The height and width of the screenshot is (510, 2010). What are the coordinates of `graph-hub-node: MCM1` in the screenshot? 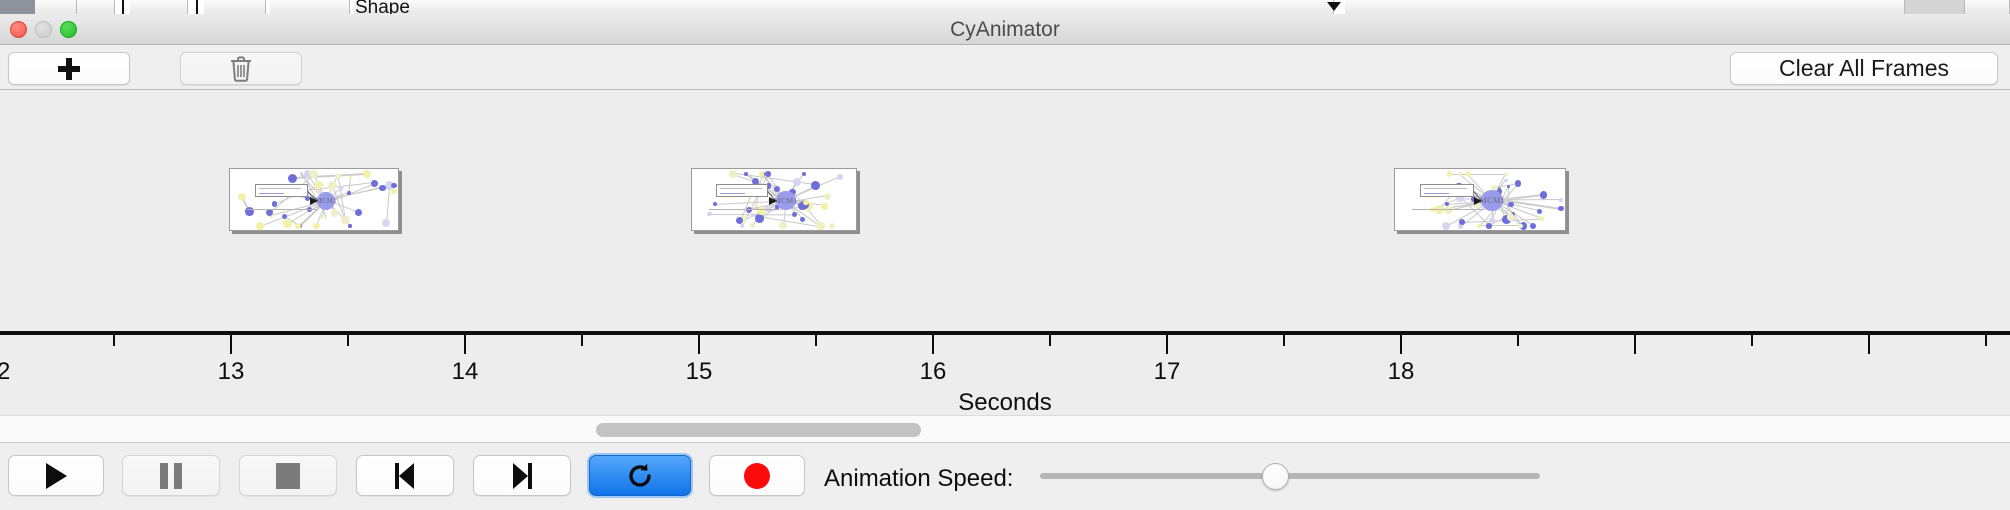 It's located at (786, 200).